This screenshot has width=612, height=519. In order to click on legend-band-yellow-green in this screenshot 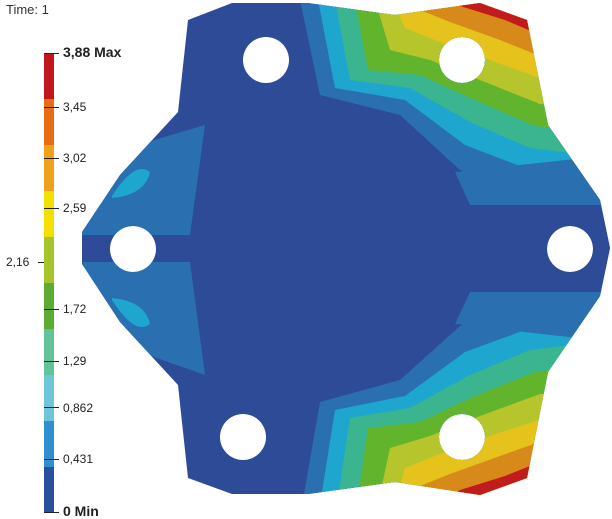, I will do `click(49, 260)`.